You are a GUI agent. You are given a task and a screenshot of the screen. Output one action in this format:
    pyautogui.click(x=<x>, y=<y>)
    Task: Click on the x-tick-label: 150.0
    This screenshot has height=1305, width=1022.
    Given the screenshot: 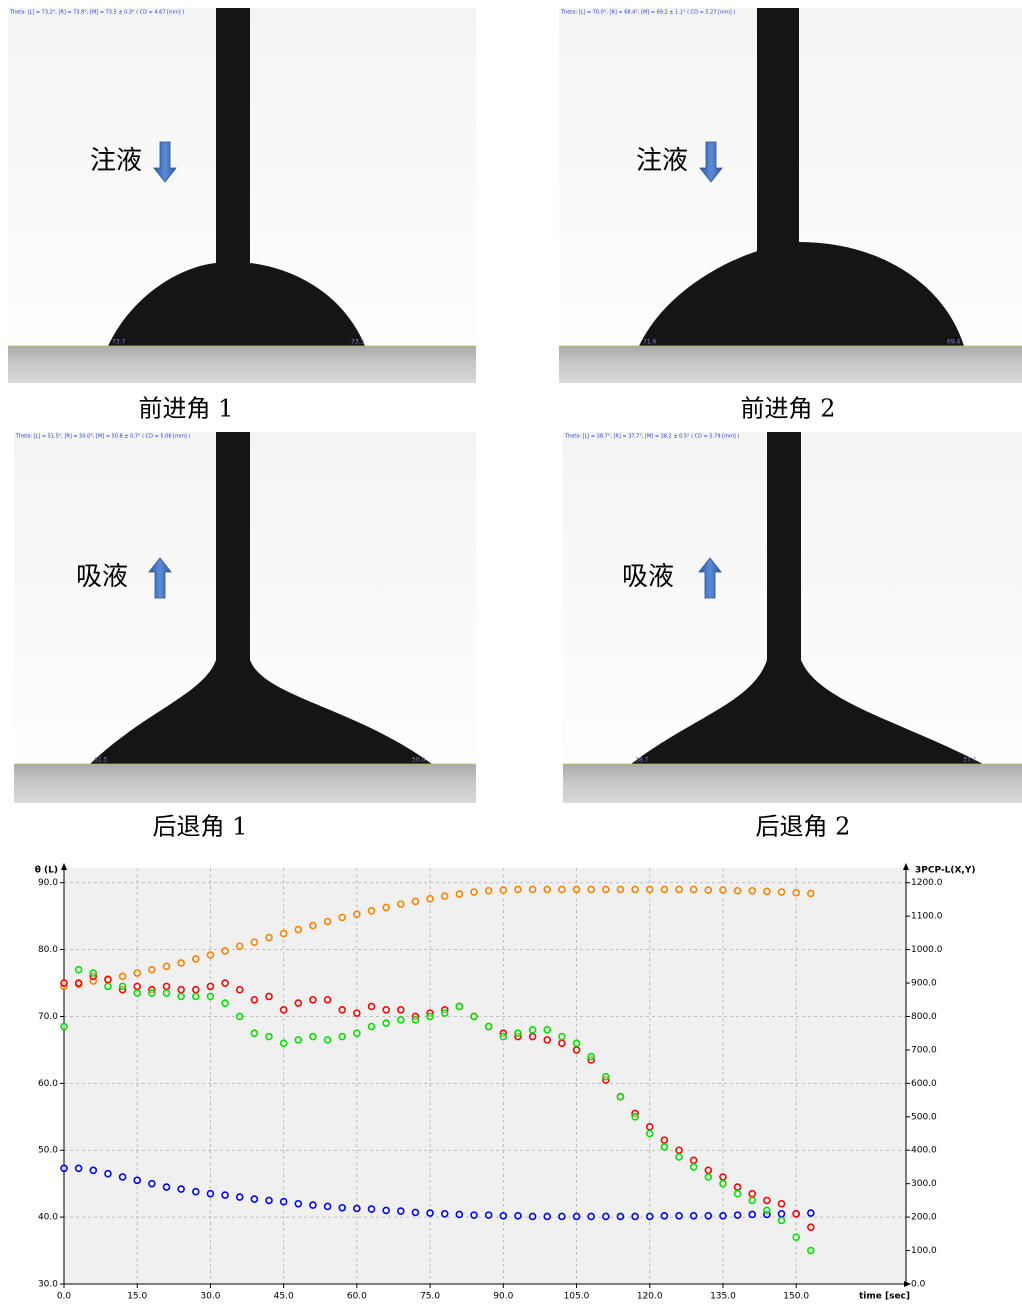 What is the action you would take?
    pyautogui.click(x=796, y=1297)
    